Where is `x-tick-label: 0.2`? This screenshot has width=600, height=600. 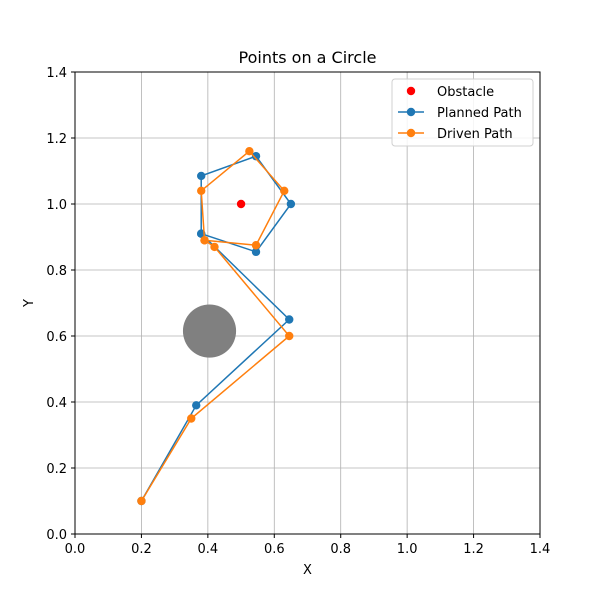 x-tick-label: 0.2 is located at coordinates (141, 549).